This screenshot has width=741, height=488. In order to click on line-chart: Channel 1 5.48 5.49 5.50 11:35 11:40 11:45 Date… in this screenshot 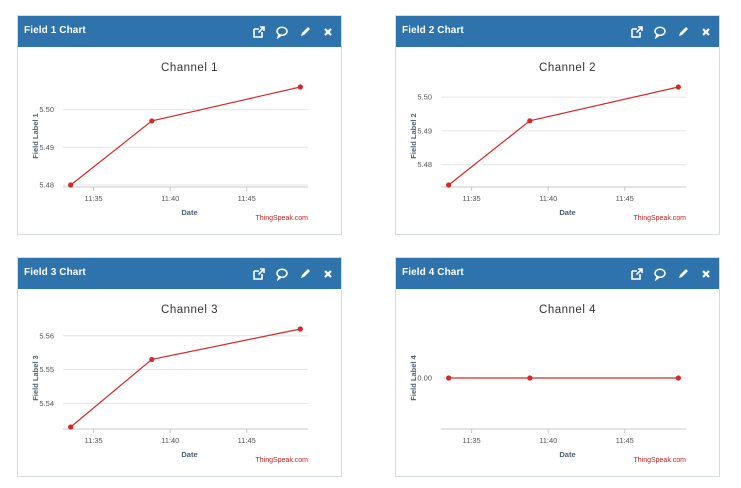, I will do `click(169, 142)`.